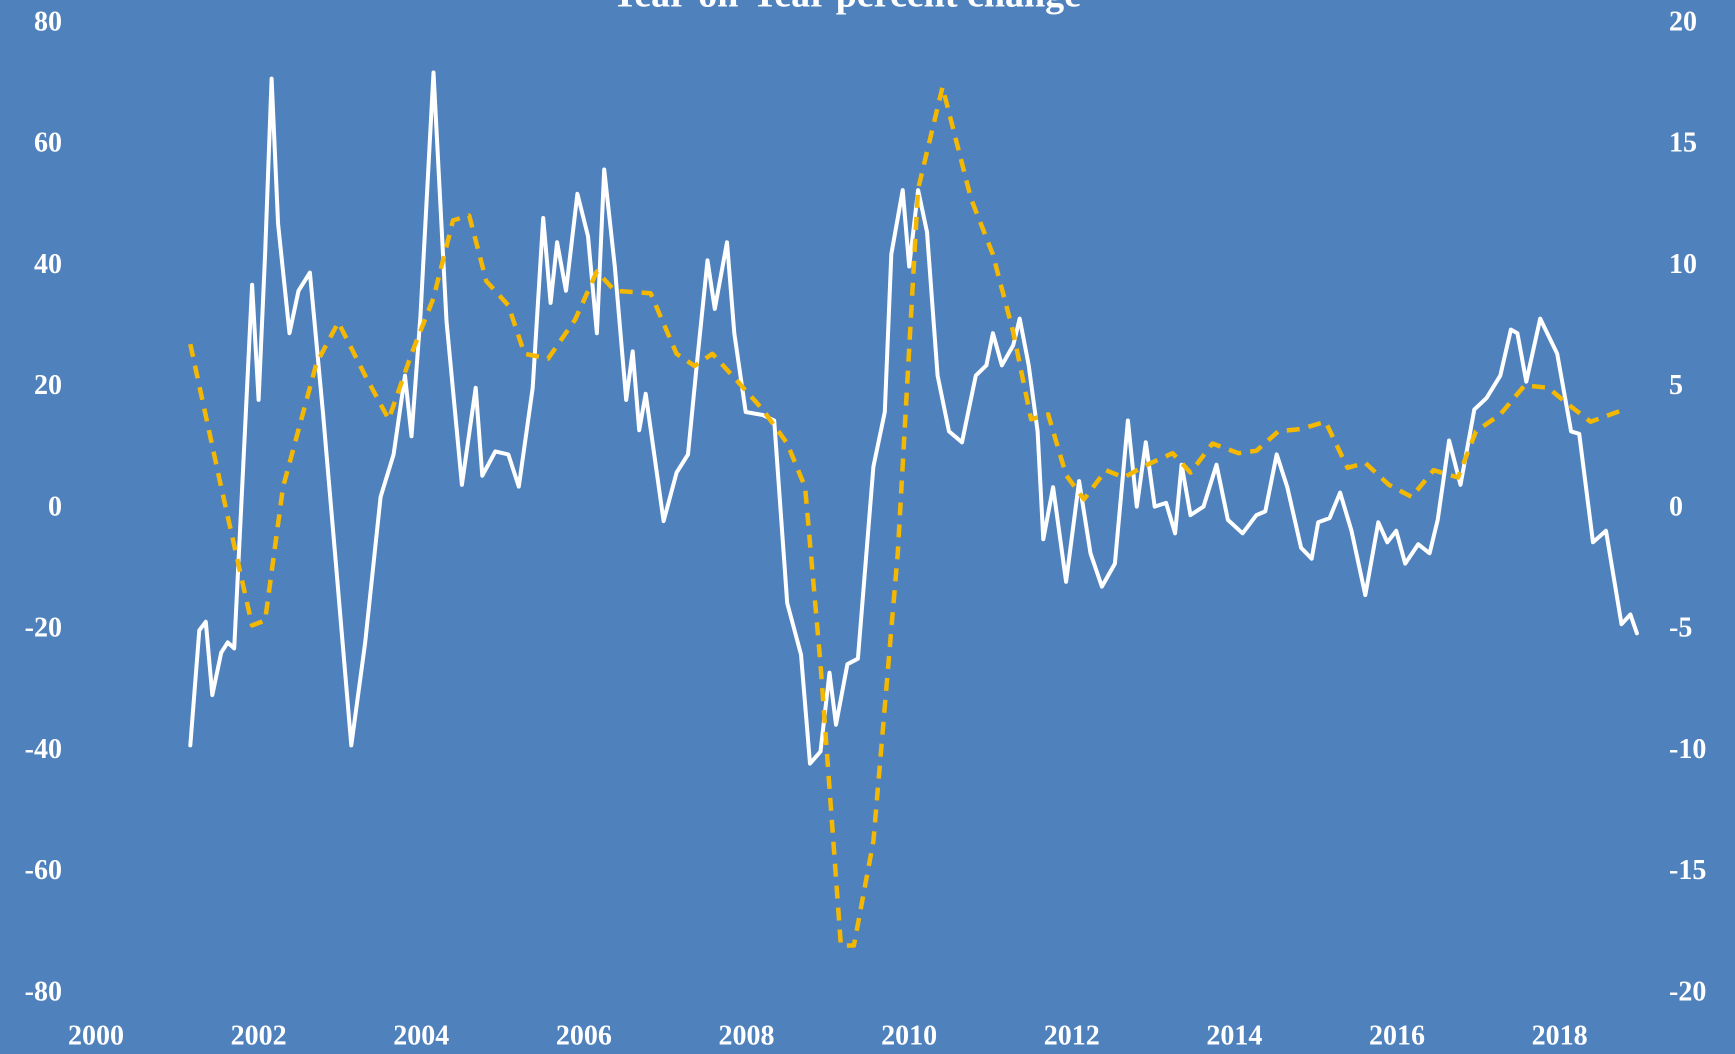 This screenshot has width=1735, height=1054. What do you see at coordinates (43, 870) in the screenshot?
I see `y-tick-label: -60` at bounding box center [43, 870].